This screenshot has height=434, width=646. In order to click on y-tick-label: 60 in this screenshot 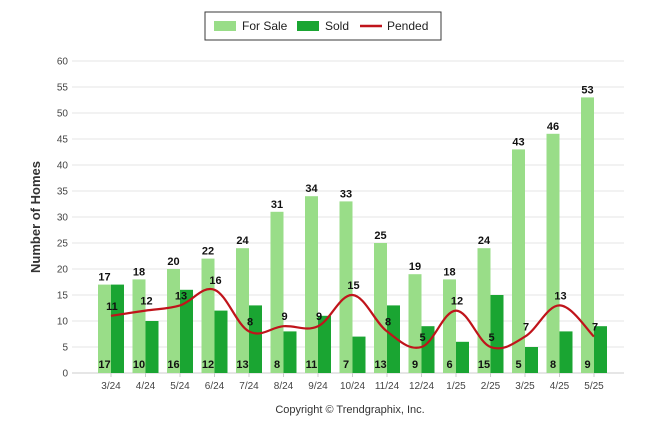, I will do `click(63, 62)`.